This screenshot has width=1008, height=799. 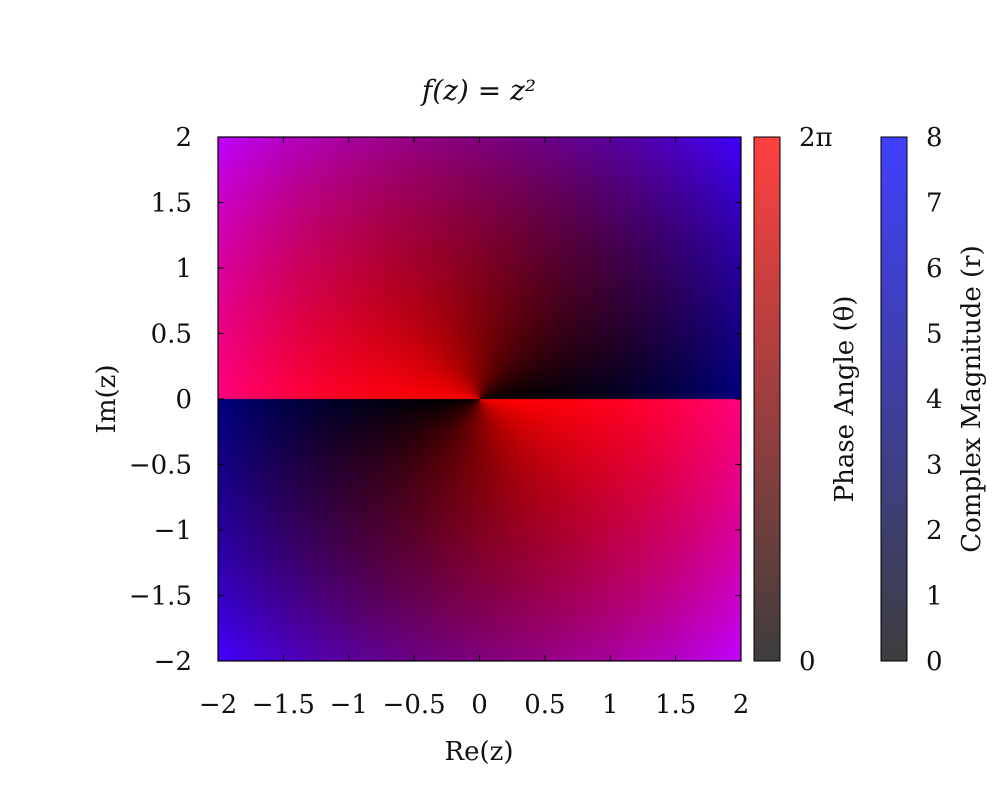 What do you see at coordinates (767, 399) in the screenshot?
I see `phase-colorbar` at bounding box center [767, 399].